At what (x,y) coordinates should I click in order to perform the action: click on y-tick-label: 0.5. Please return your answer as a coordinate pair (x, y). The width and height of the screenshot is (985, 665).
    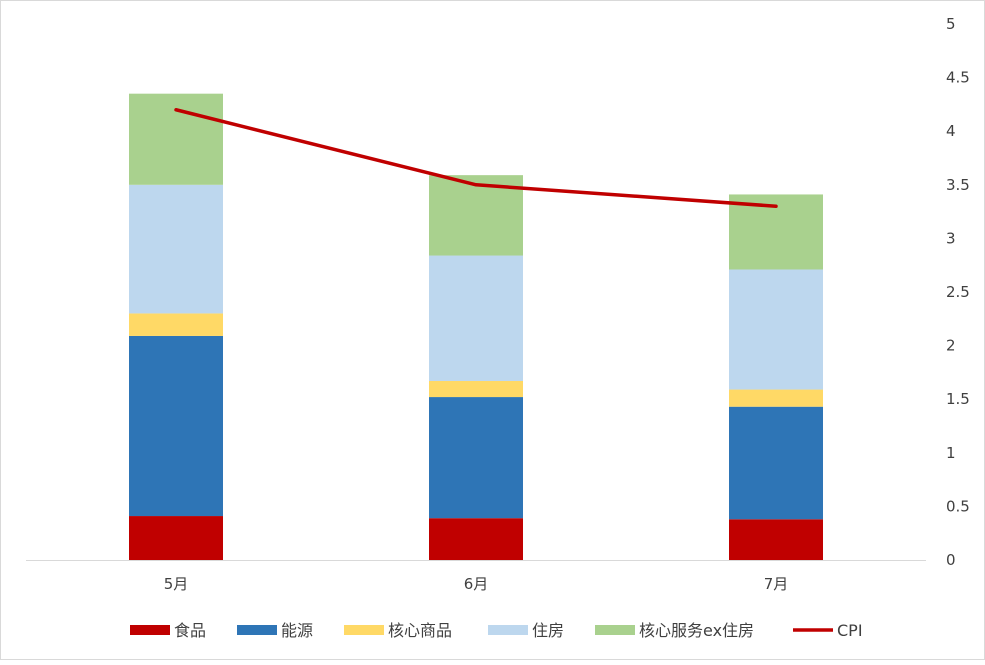
    Looking at the image, I should click on (958, 506).